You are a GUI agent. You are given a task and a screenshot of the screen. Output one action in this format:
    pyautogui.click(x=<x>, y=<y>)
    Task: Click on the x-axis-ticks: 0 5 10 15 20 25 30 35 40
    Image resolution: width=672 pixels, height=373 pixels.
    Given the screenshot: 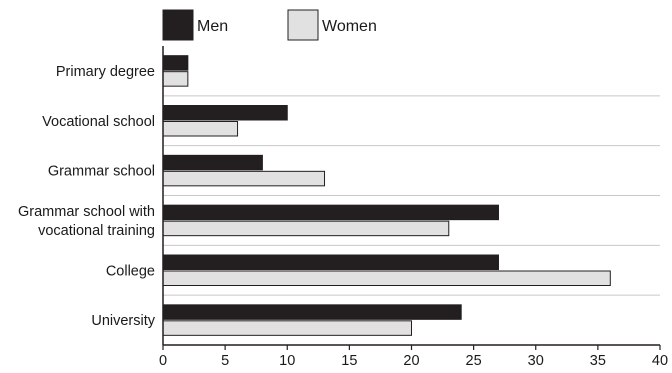 What is the action you would take?
    pyautogui.click(x=413, y=357)
    